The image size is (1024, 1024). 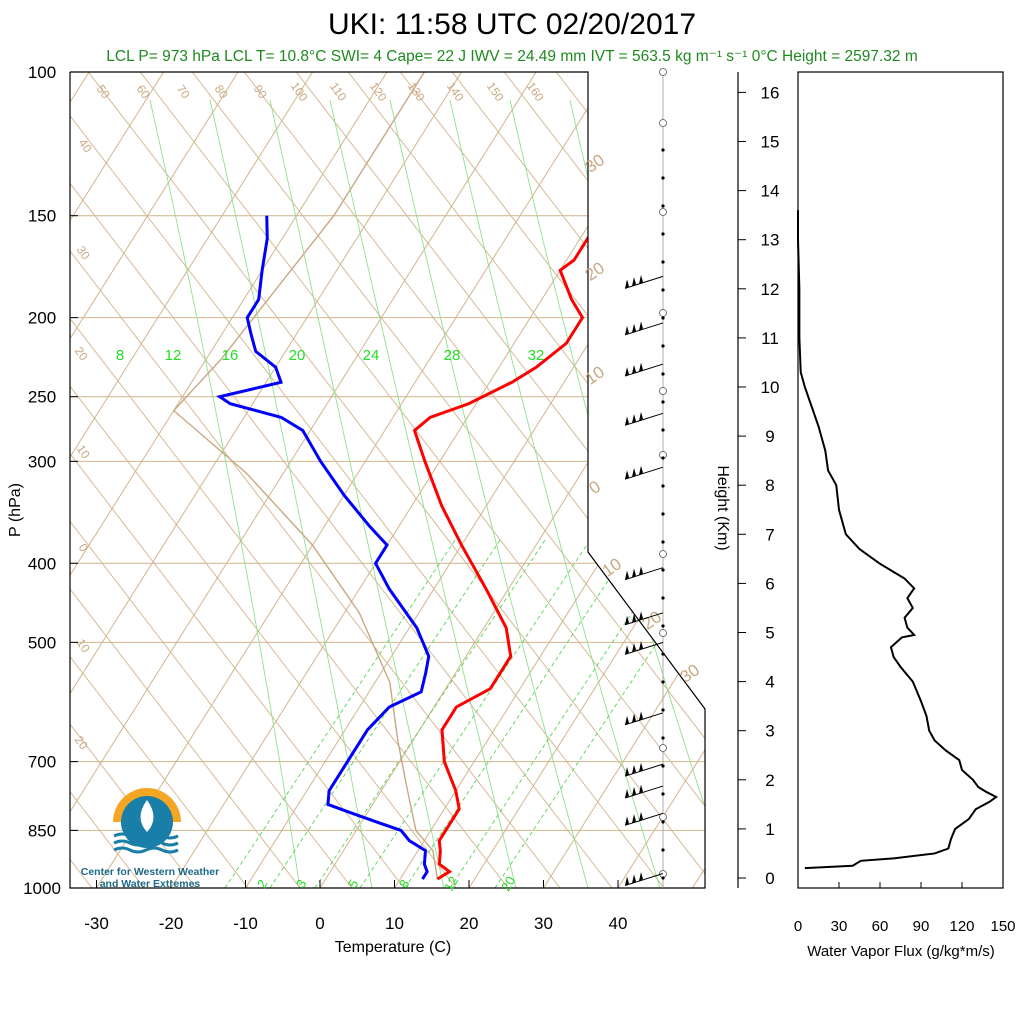 I want to click on x-tick-label: -20, so click(x=171, y=923).